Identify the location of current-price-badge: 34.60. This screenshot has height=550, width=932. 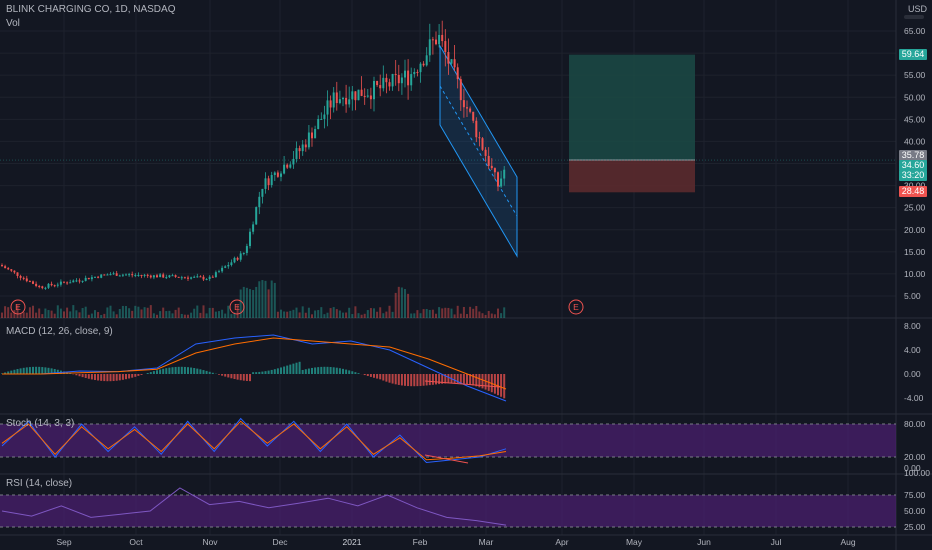
(913, 165).